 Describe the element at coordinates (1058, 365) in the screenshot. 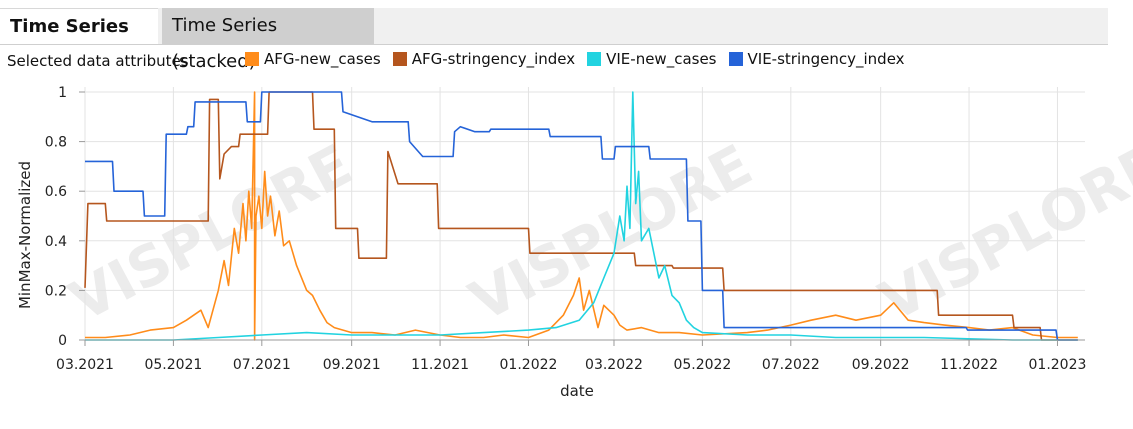

I see `x-tick-label: 01.2023` at that location.